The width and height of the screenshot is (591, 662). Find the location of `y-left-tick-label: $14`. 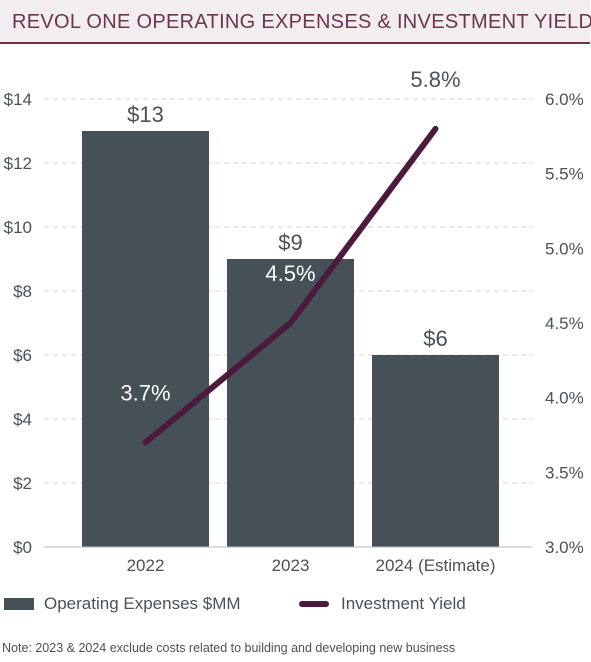

y-left-tick-label: $14 is located at coordinates (18, 99).